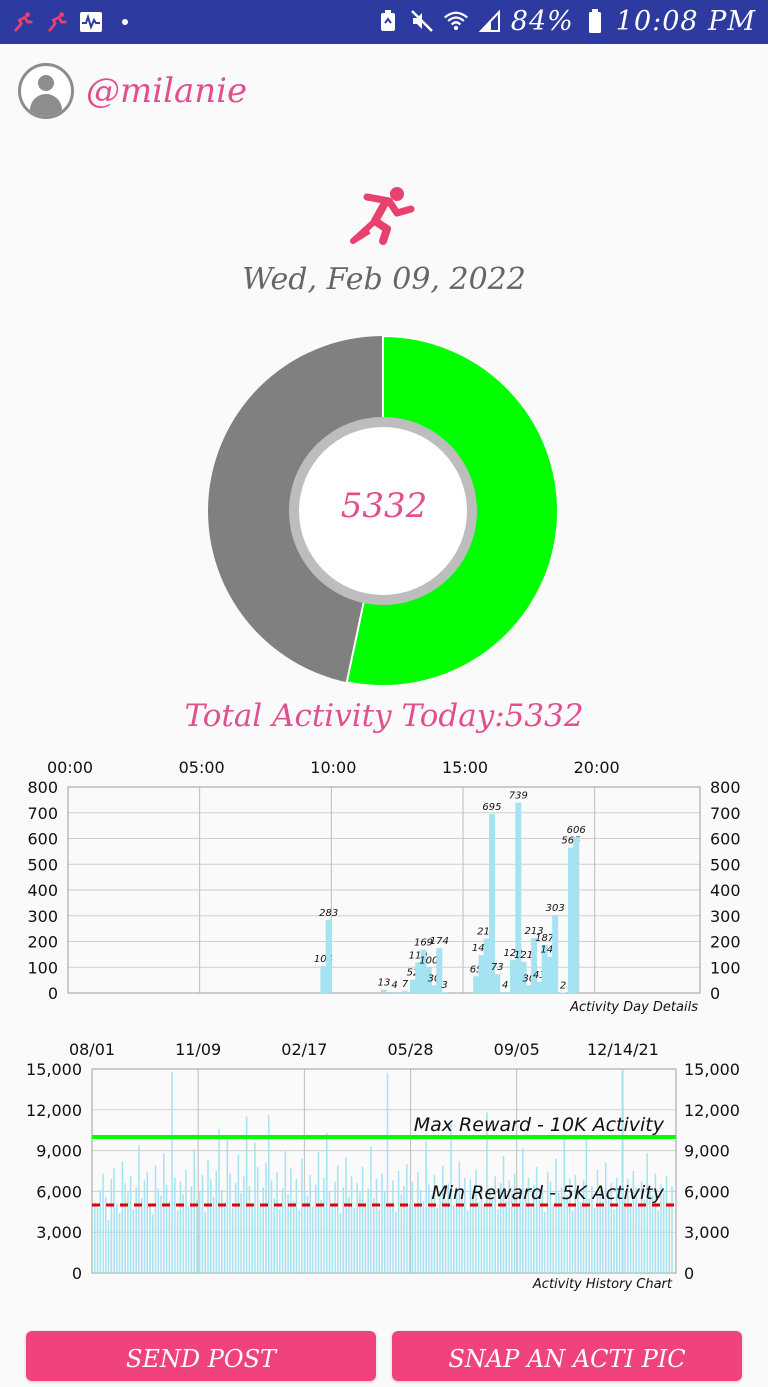 Image resolution: width=768 pixels, height=1387 pixels. What do you see at coordinates (549, 950) in the screenshot?
I see `day-bar-label: 141` at bounding box center [549, 950].